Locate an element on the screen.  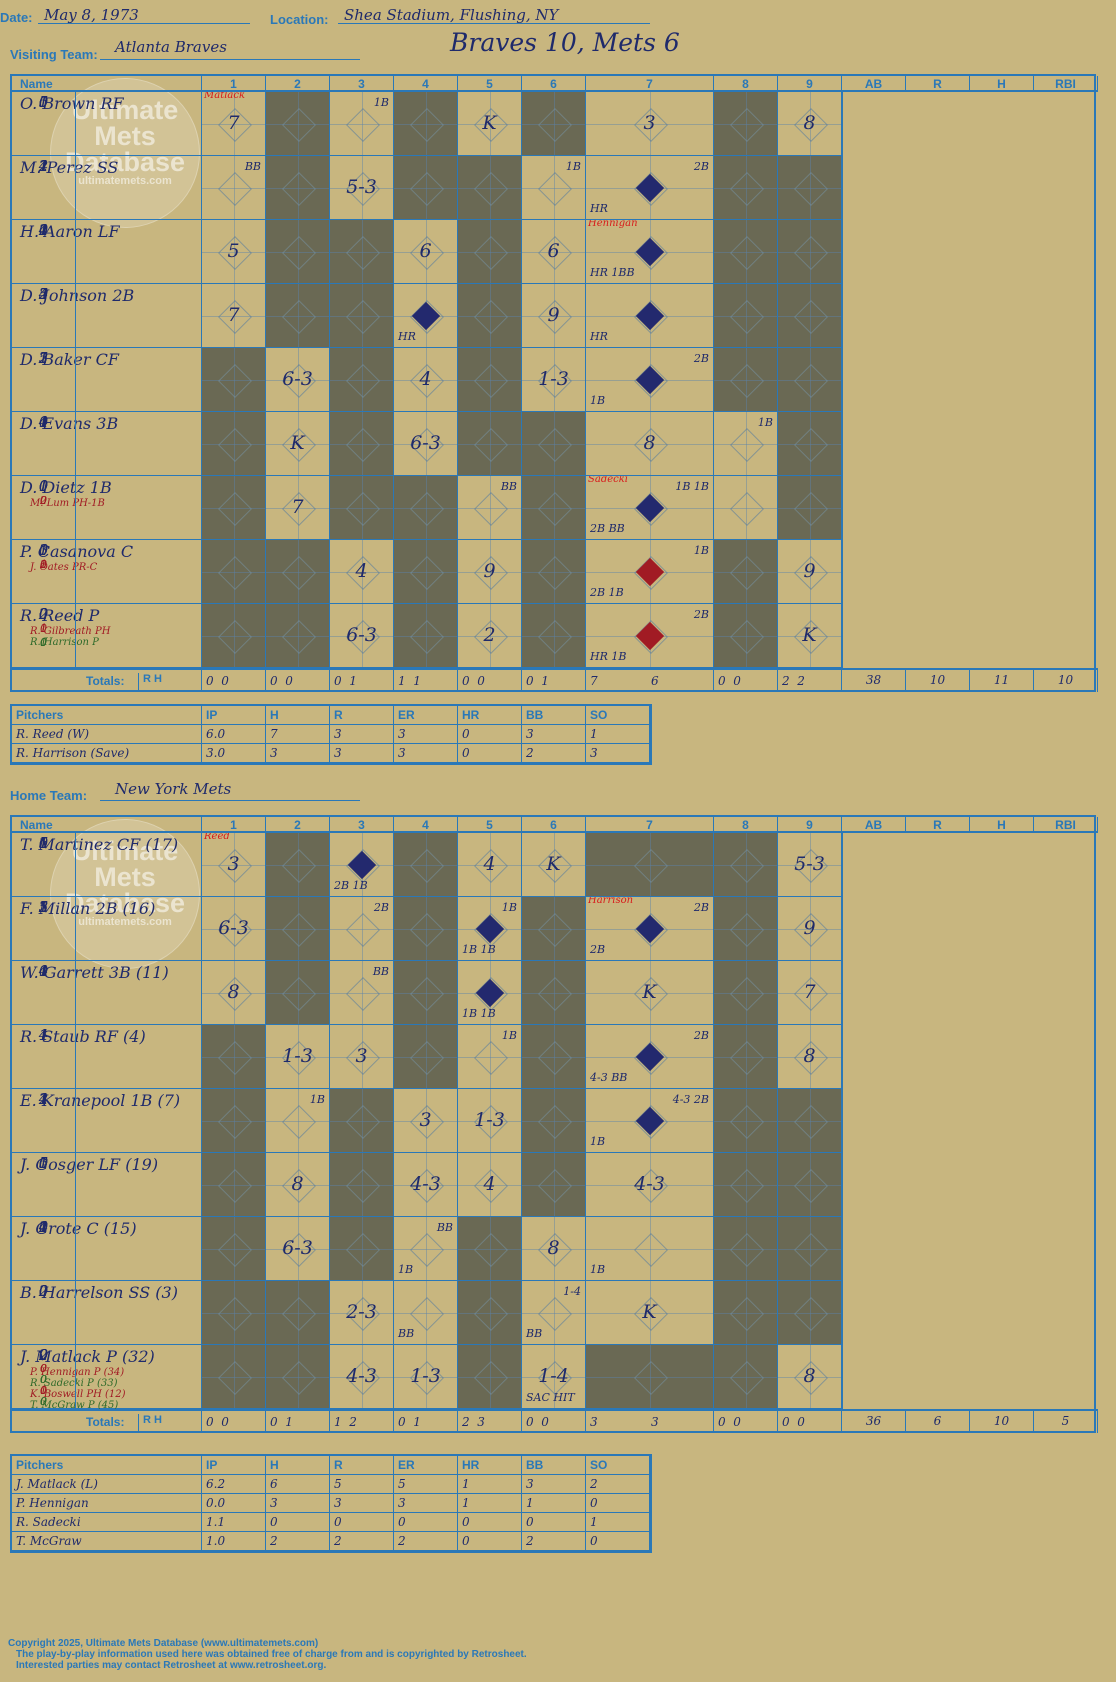
stat-r-value: 0 is located at coordinates (43, 614).